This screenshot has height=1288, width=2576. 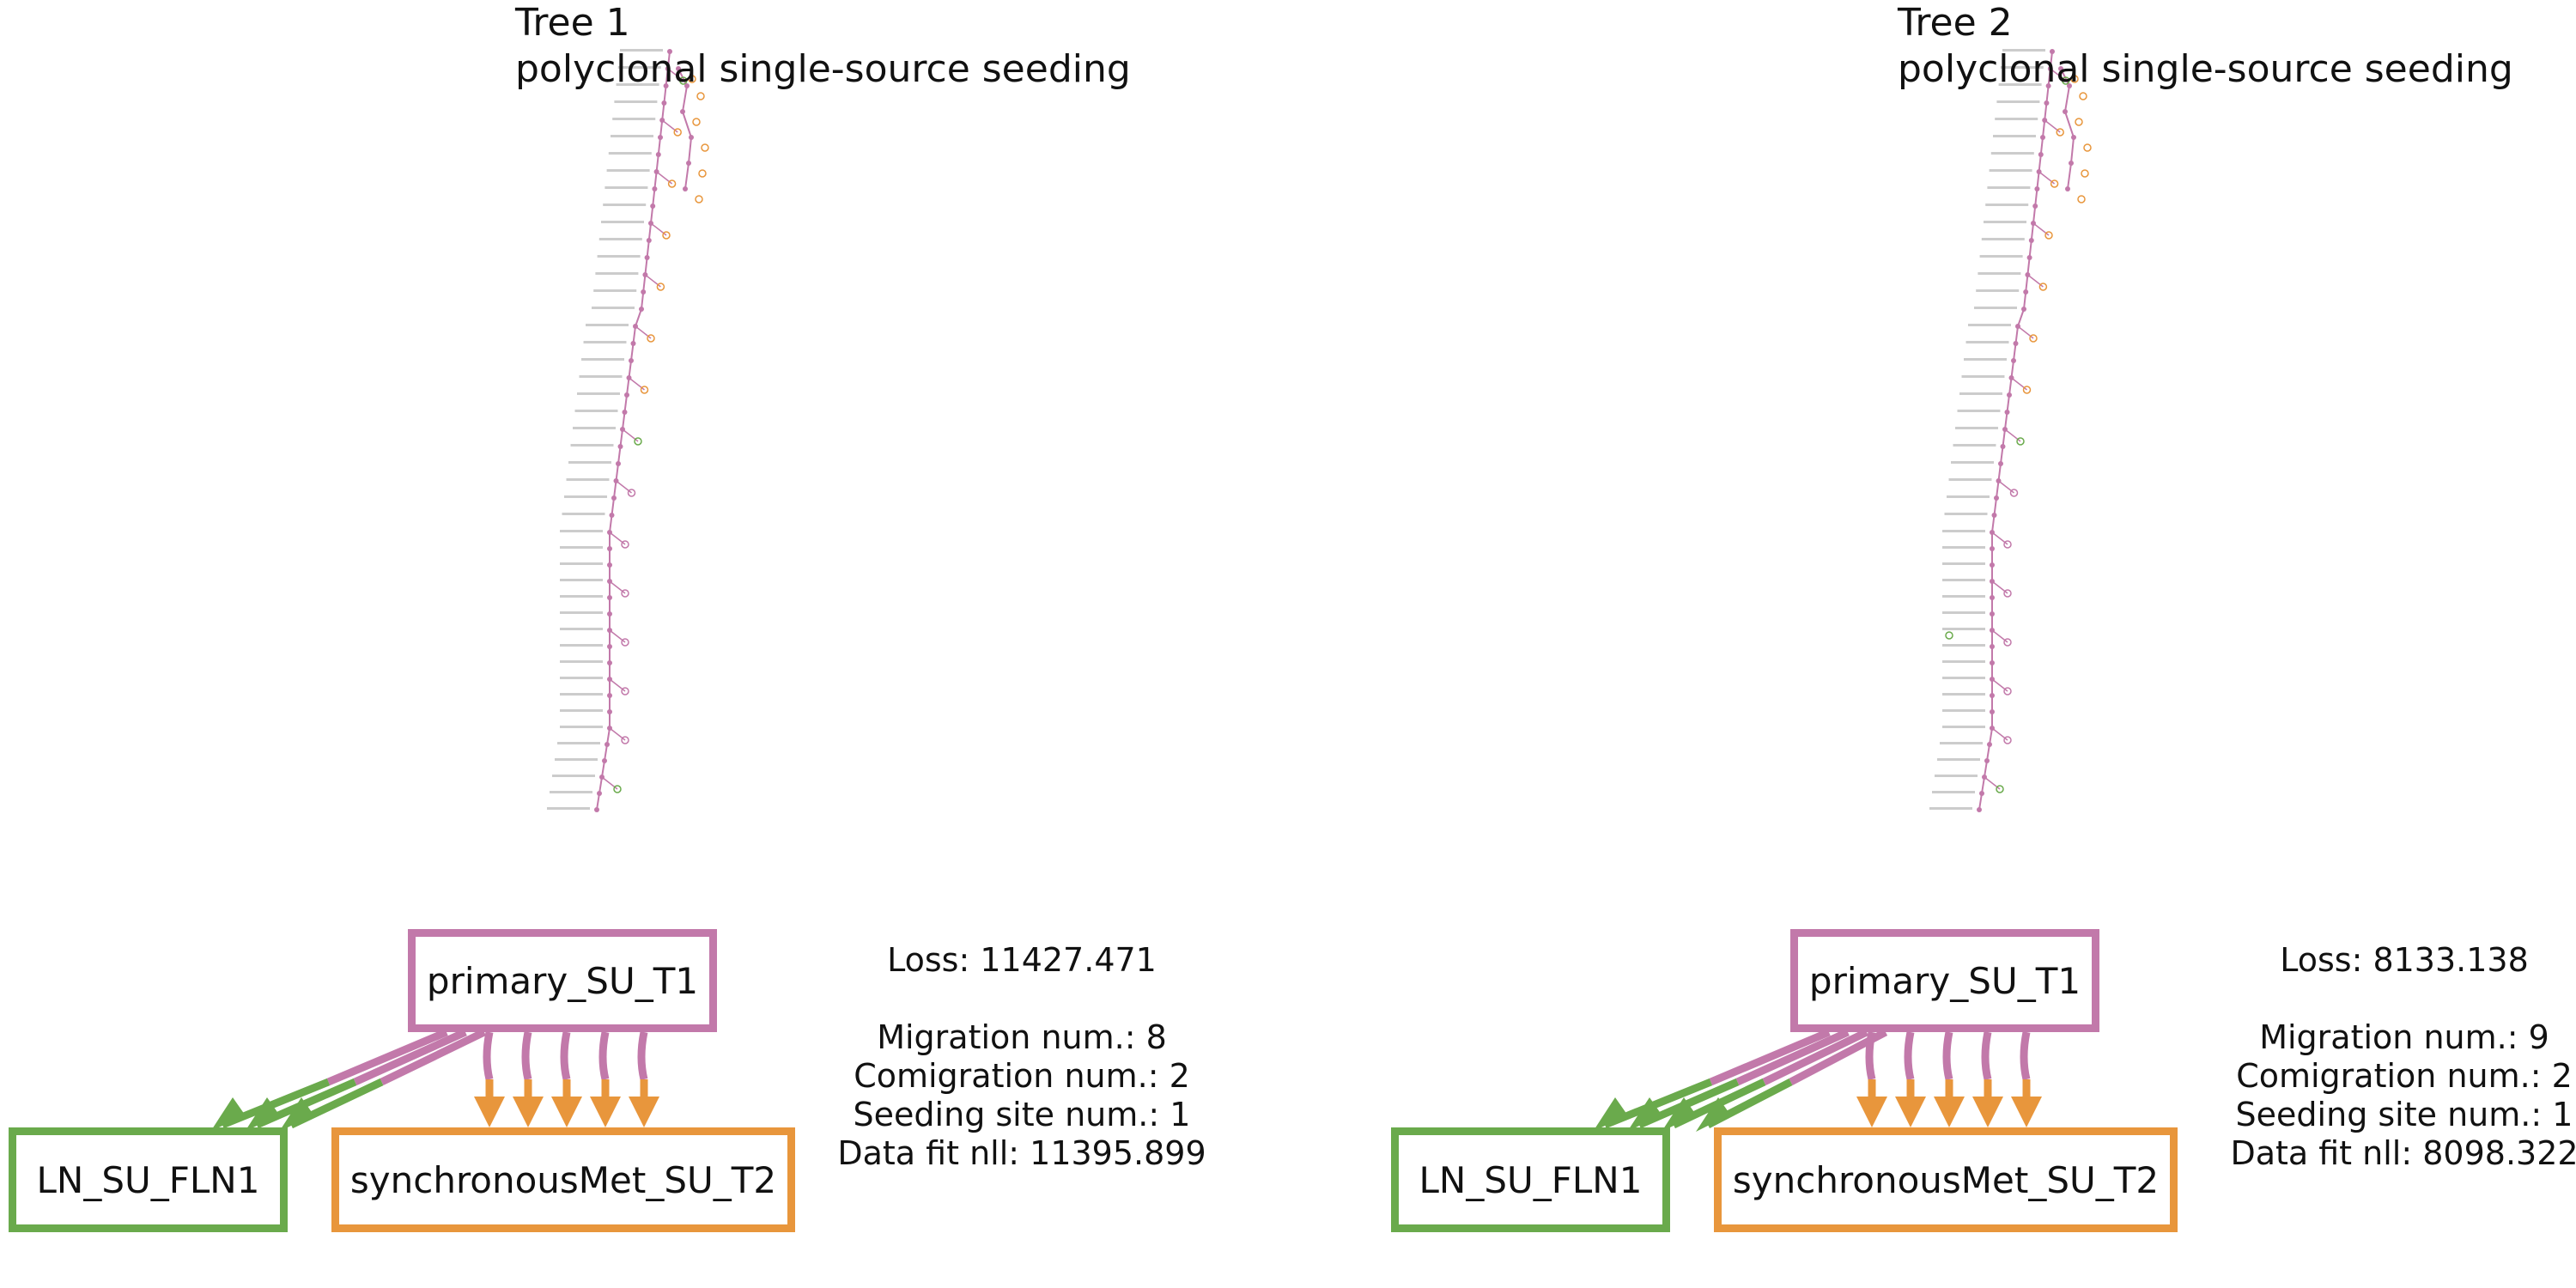 What do you see at coordinates (2405, 1076) in the screenshot?
I see `comigration-num-text: Comigration num.: 2` at bounding box center [2405, 1076].